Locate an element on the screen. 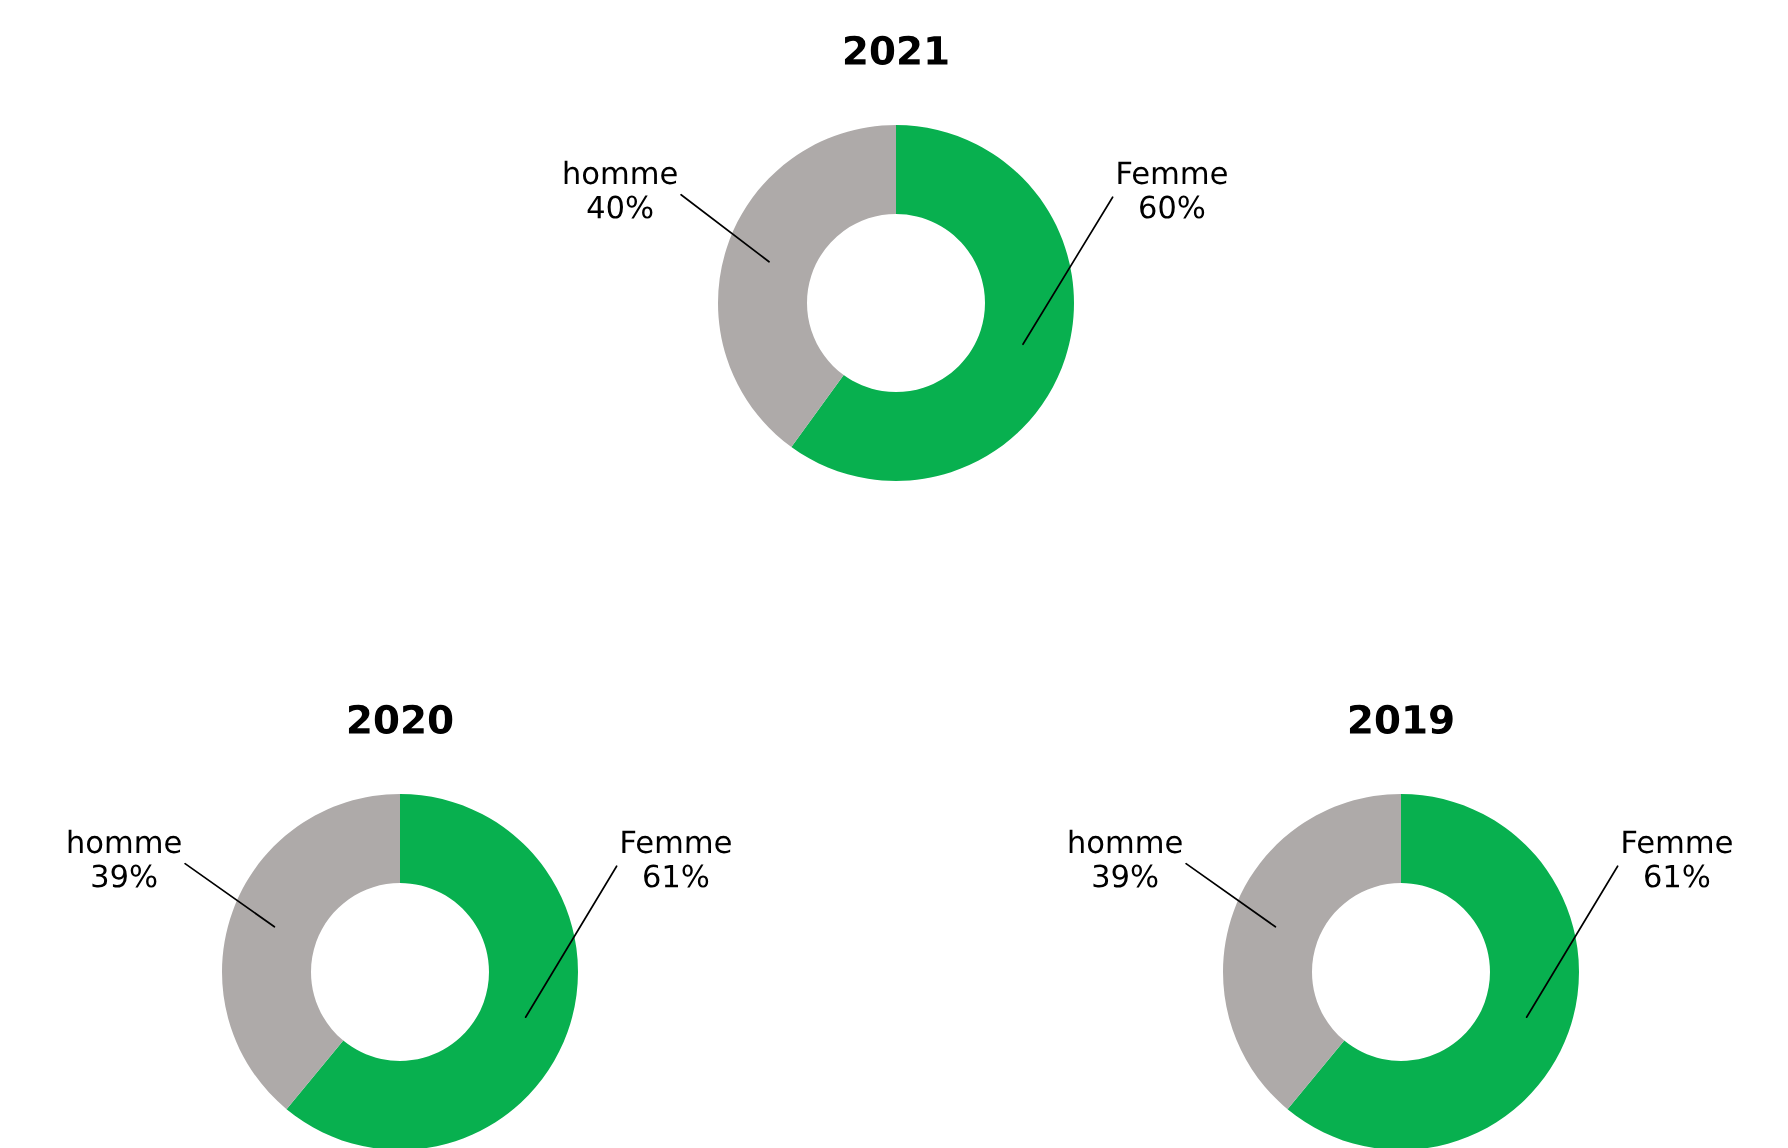 This screenshot has height=1148, width=1788. chart-title: 2020 is located at coordinates (400, 719).